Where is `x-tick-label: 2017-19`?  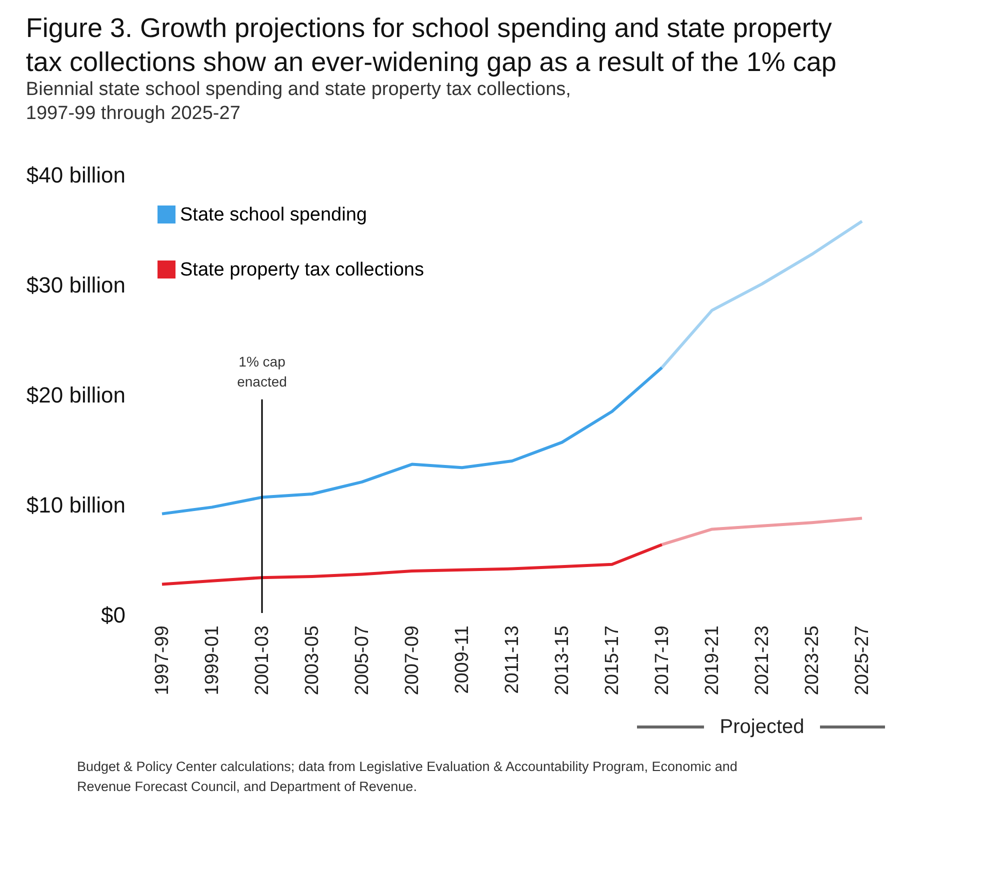
x-tick-label: 2017-19 is located at coordinates (662, 661).